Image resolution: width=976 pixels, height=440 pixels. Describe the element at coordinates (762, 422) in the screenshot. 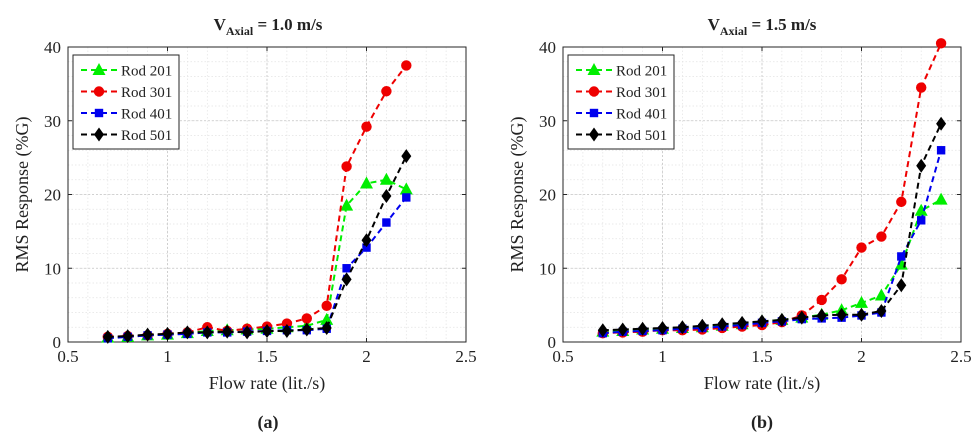

I see `panel-label-b: (b)` at that location.